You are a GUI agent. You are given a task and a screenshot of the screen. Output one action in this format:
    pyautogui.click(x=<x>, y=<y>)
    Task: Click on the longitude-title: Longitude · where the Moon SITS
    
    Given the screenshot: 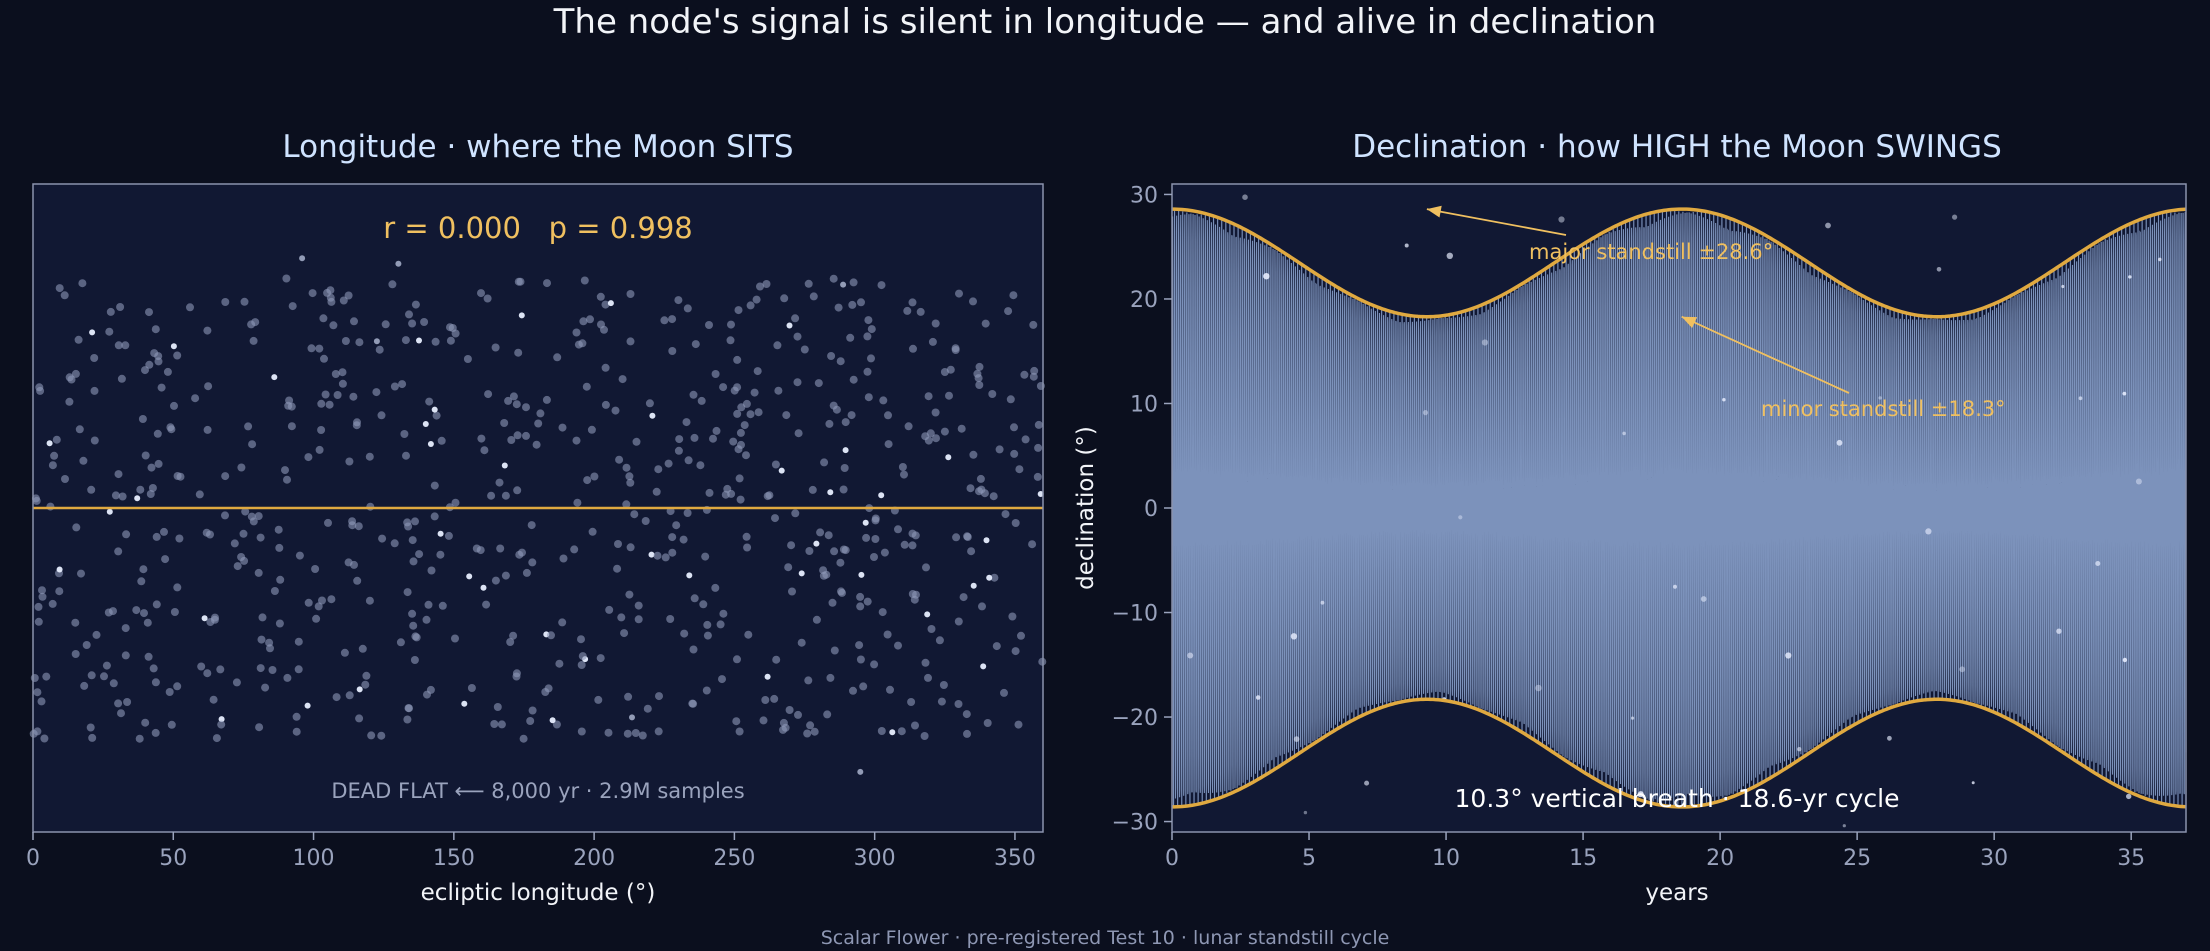 What is the action you would take?
    pyautogui.click(x=537, y=147)
    